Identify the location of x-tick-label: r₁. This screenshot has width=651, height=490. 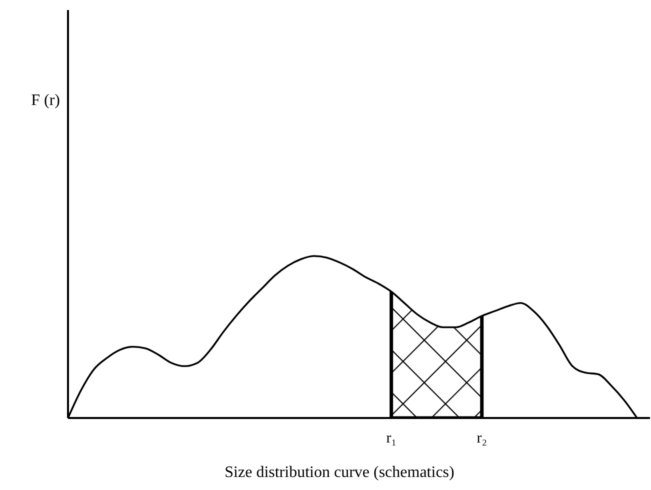
(391, 438).